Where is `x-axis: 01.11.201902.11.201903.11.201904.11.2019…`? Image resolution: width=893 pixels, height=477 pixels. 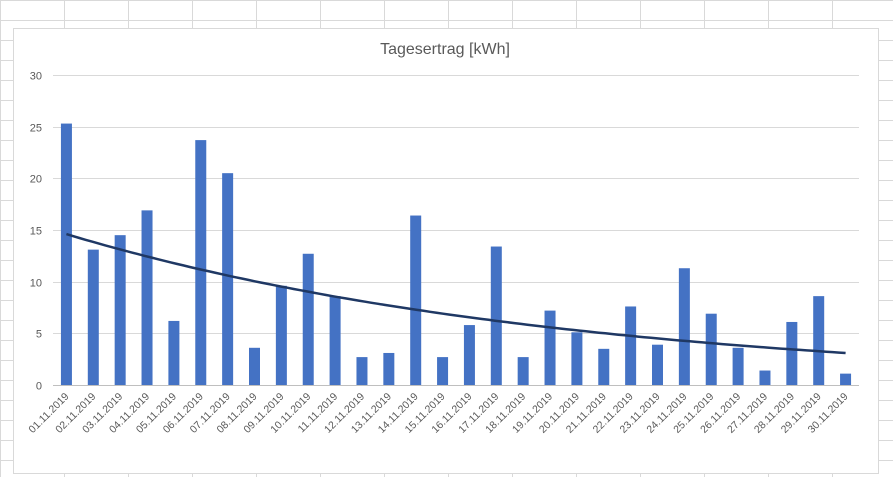
x-axis: 01.11.201902.11.201903.11.201904.11.2019… is located at coordinates (438, 413).